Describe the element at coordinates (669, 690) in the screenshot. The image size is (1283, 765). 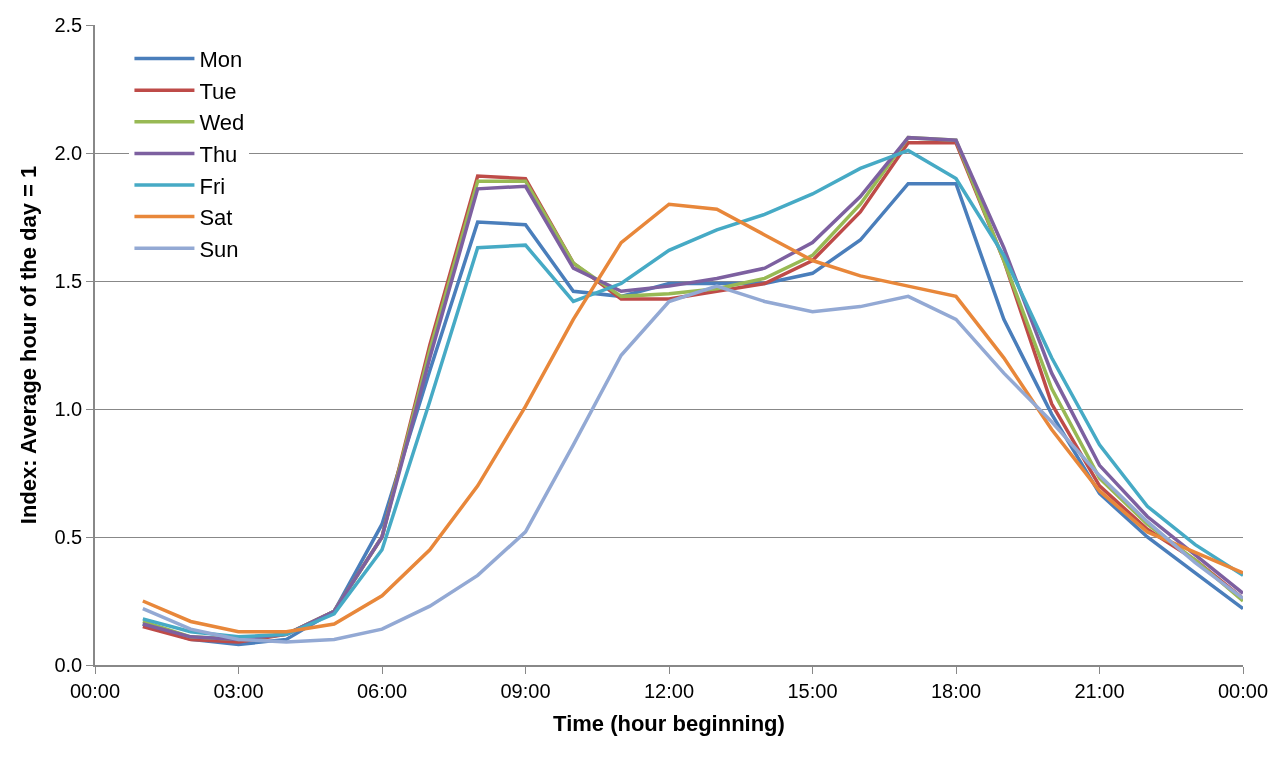
I see `x-tick-label: 12:00` at that location.